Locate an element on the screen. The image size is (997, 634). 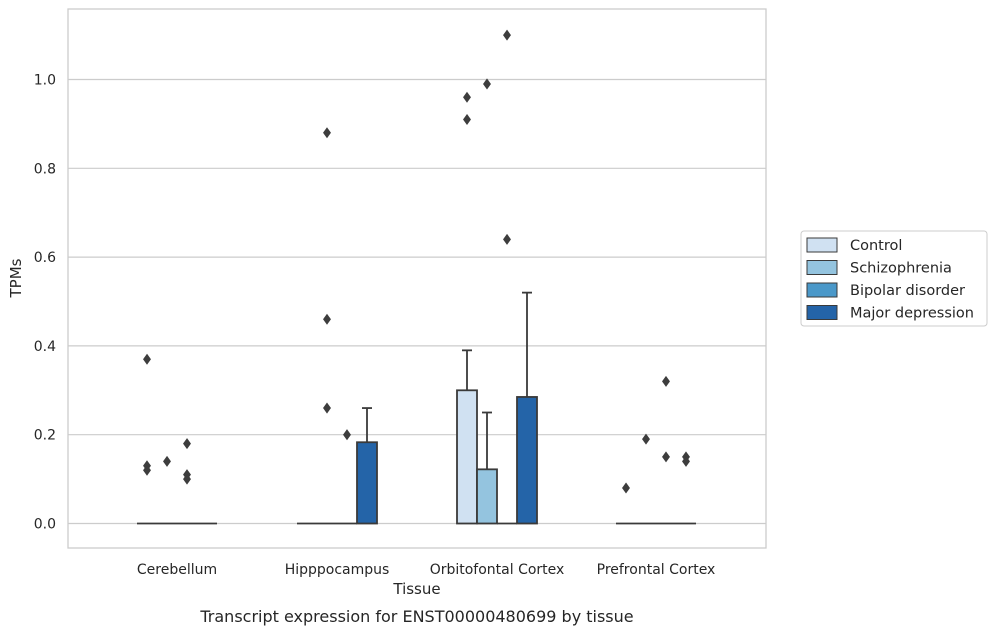
x-axis-label: Tissue is located at coordinates (416, 589).